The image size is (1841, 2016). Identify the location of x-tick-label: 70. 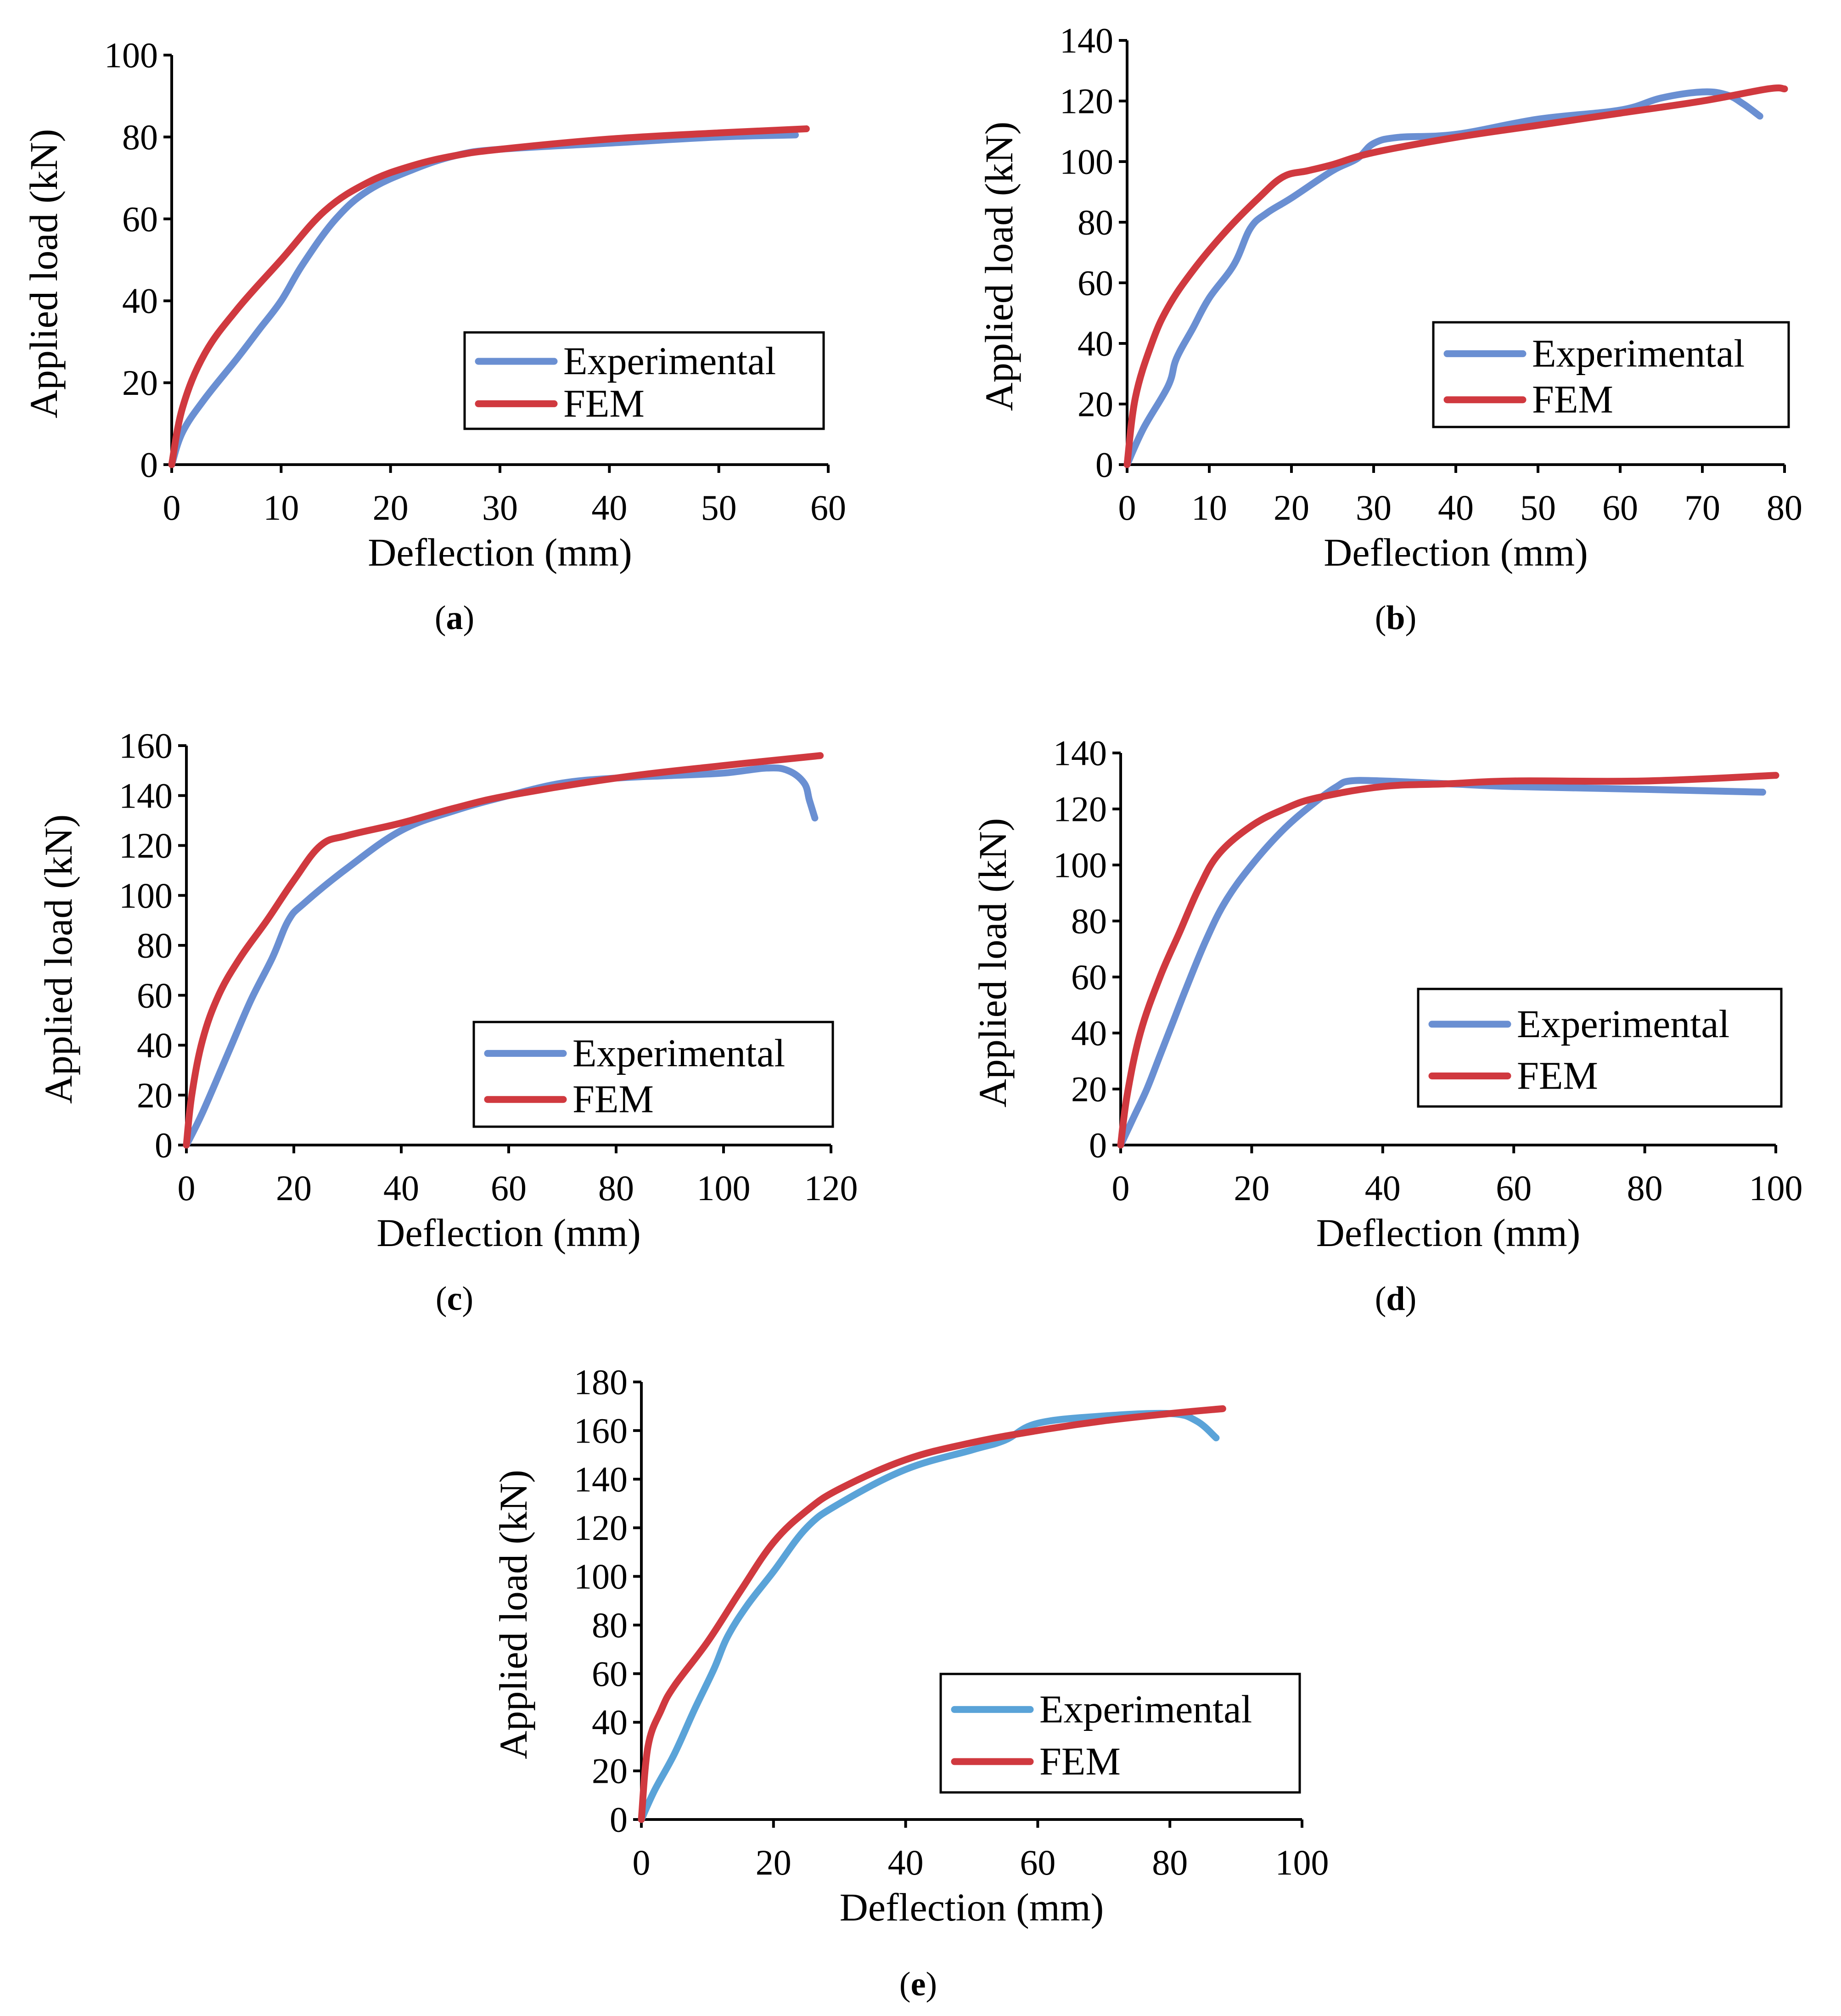
(1702, 508).